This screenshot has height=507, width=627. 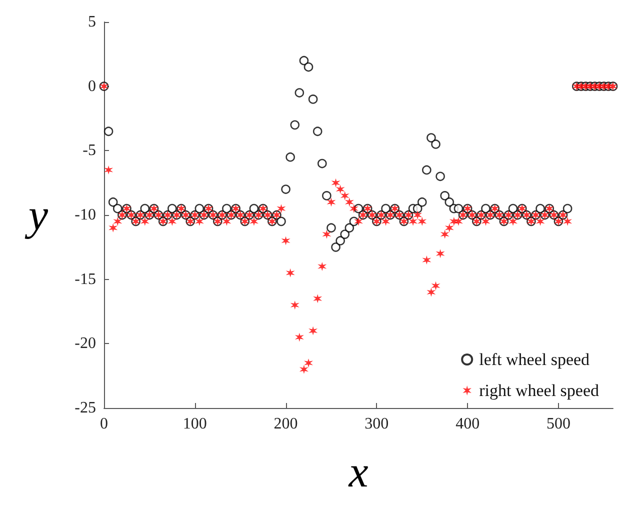 What do you see at coordinates (85, 343) in the screenshot?
I see `y-tick-label: -20` at bounding box center [85, 343].